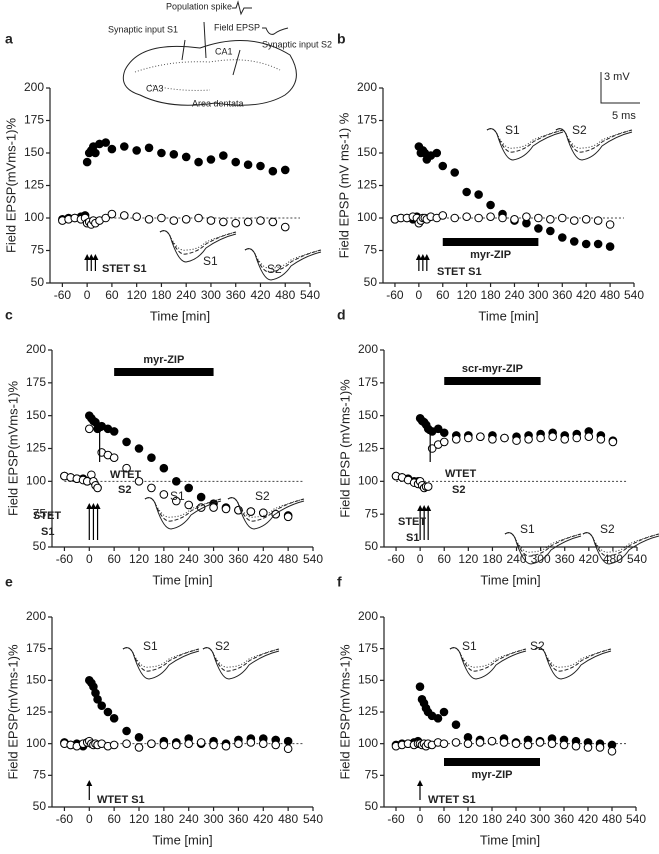 The width and height of the screenshot is (659, 854). I want to click on x-tick-label: 240, so click(189, 819).